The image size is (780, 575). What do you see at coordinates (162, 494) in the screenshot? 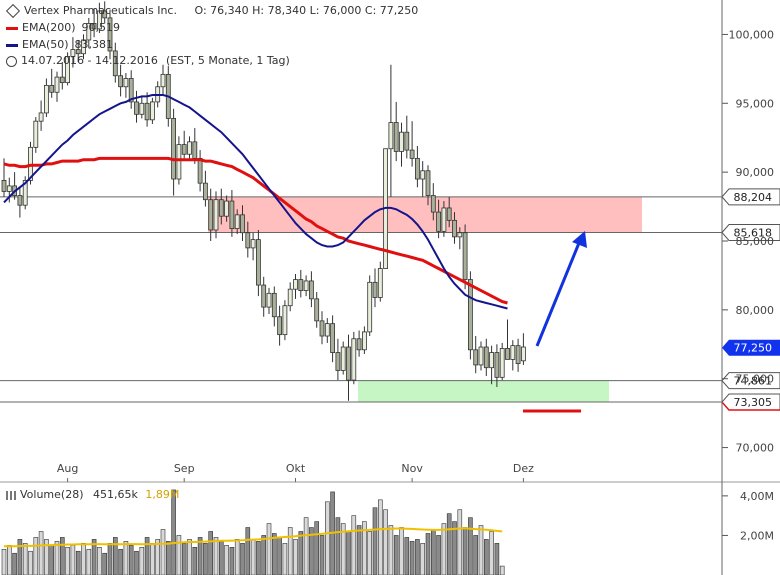
I see `volume-average: 1,89M` at bounding box center [162, 494].